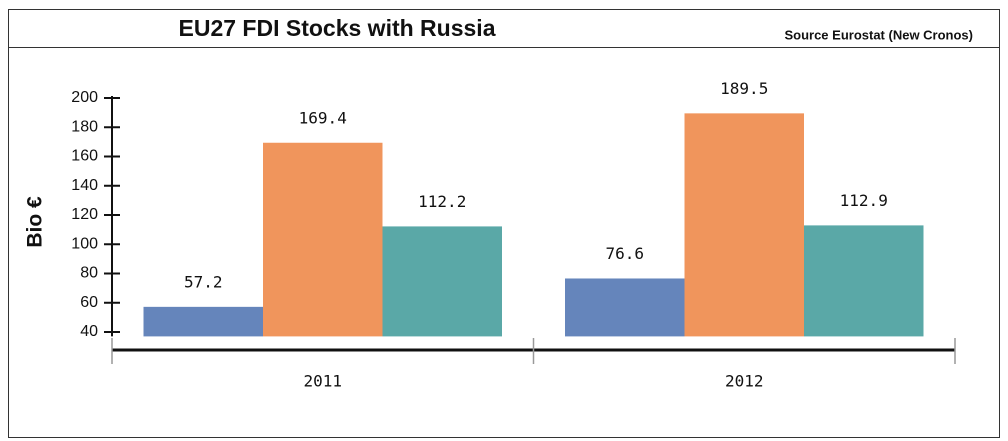  I want to click on y-tick-label: 120, so click(84, 214).